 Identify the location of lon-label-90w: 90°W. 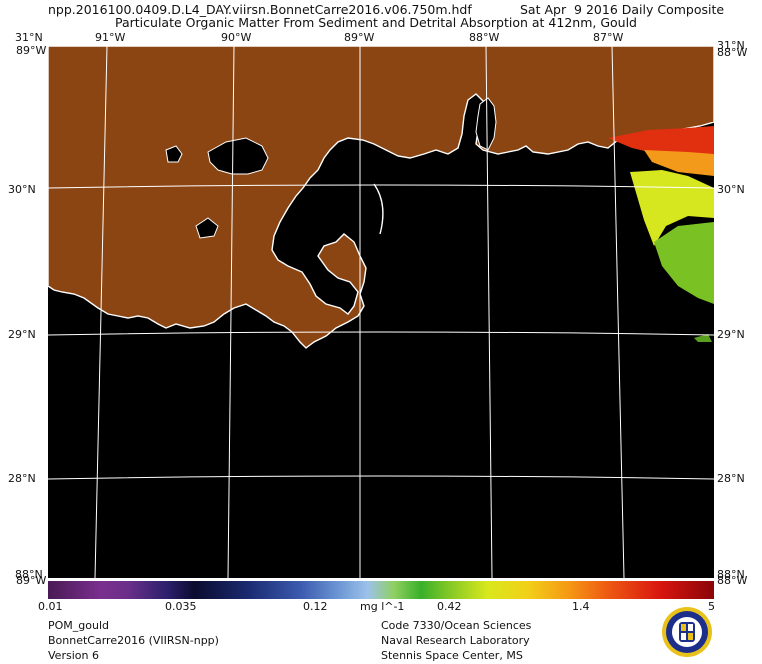
(236, 37).